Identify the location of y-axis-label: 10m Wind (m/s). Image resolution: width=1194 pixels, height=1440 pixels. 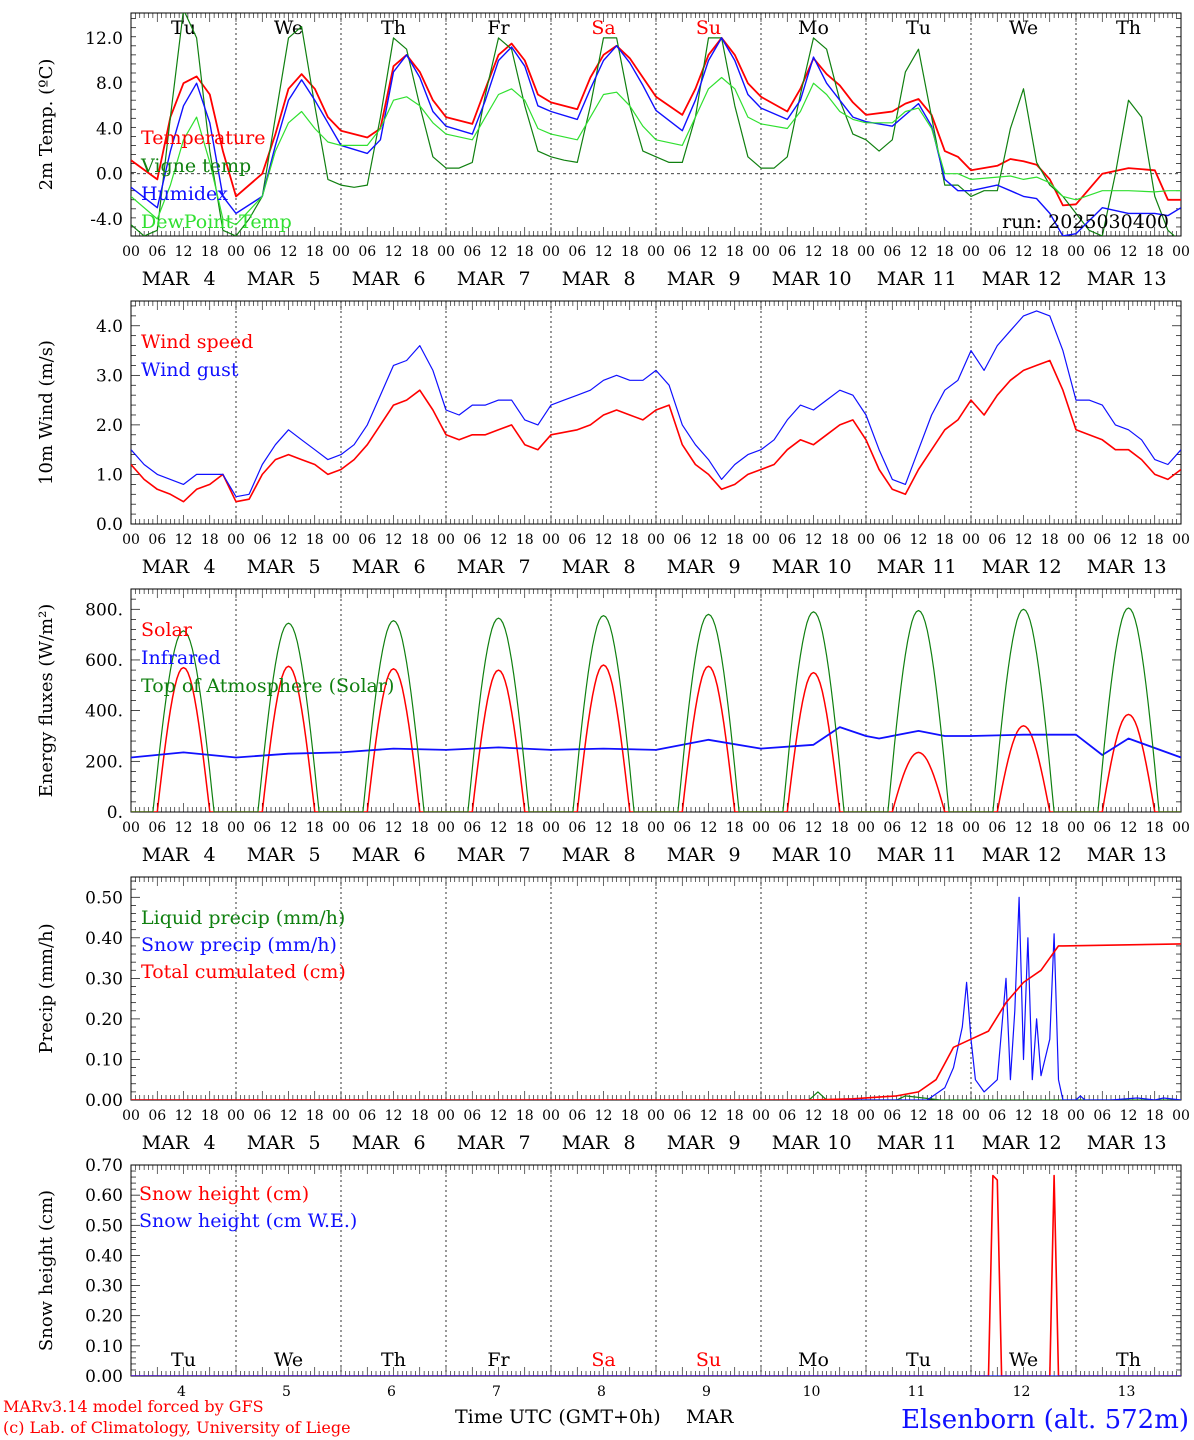
(46, 412).